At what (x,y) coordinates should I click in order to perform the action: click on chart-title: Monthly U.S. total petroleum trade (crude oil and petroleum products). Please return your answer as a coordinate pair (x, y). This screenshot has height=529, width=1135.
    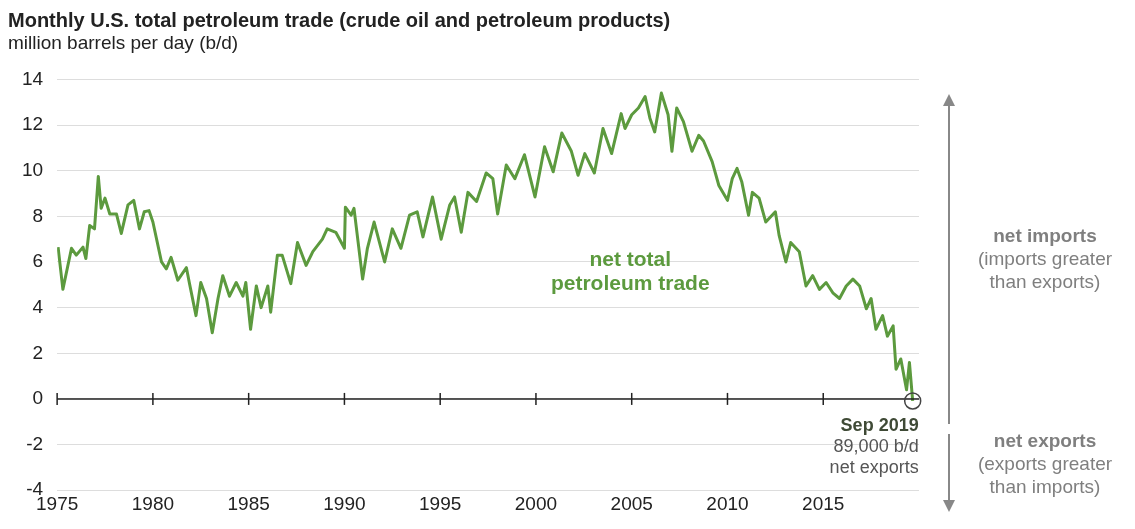
    Looking at the image, I should click on (340, 20).